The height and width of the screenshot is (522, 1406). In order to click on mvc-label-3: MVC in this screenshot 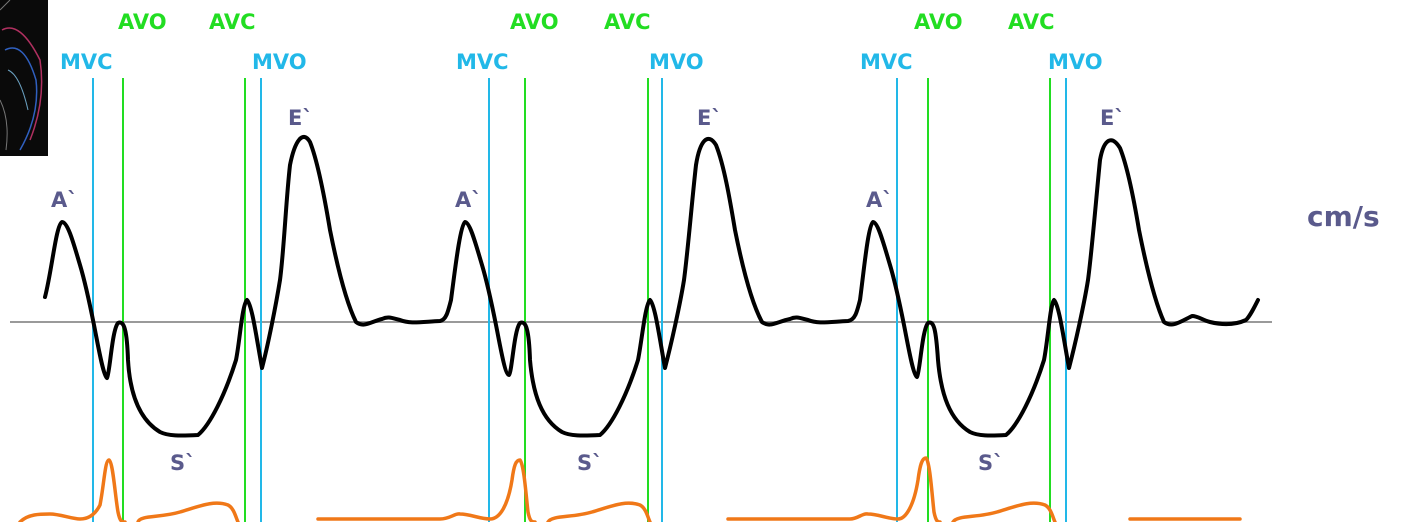, I will do `click(886, 62)`.